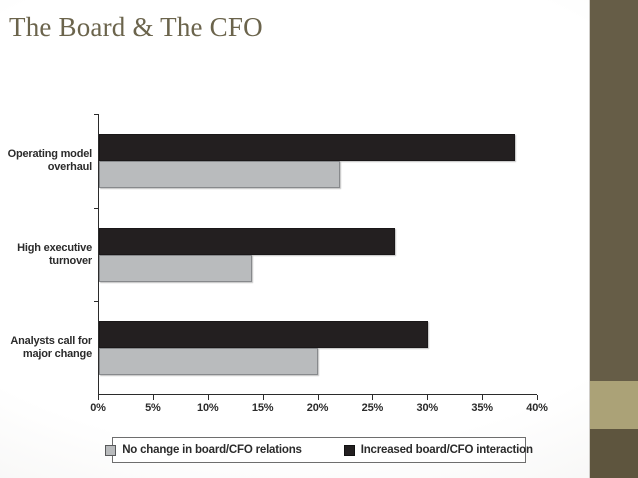 The image size is (638, 478). I want to click on legend-label: Increased board/CFO interaction, so click(446, 450).